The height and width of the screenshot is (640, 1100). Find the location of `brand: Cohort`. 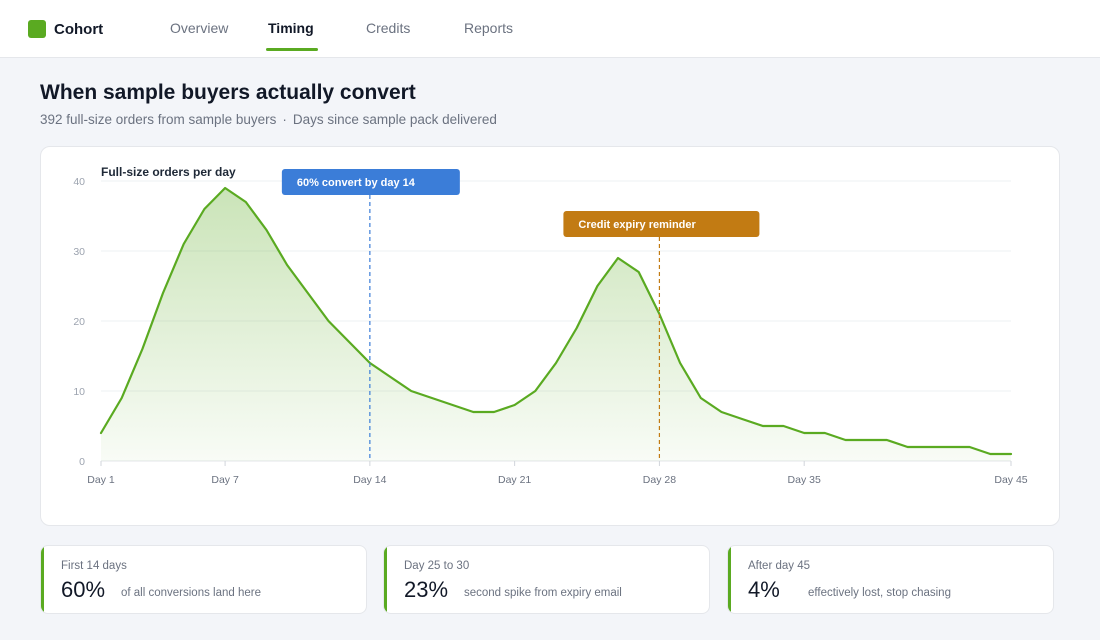

brand: Cohort is located at coordinates (65, 29).